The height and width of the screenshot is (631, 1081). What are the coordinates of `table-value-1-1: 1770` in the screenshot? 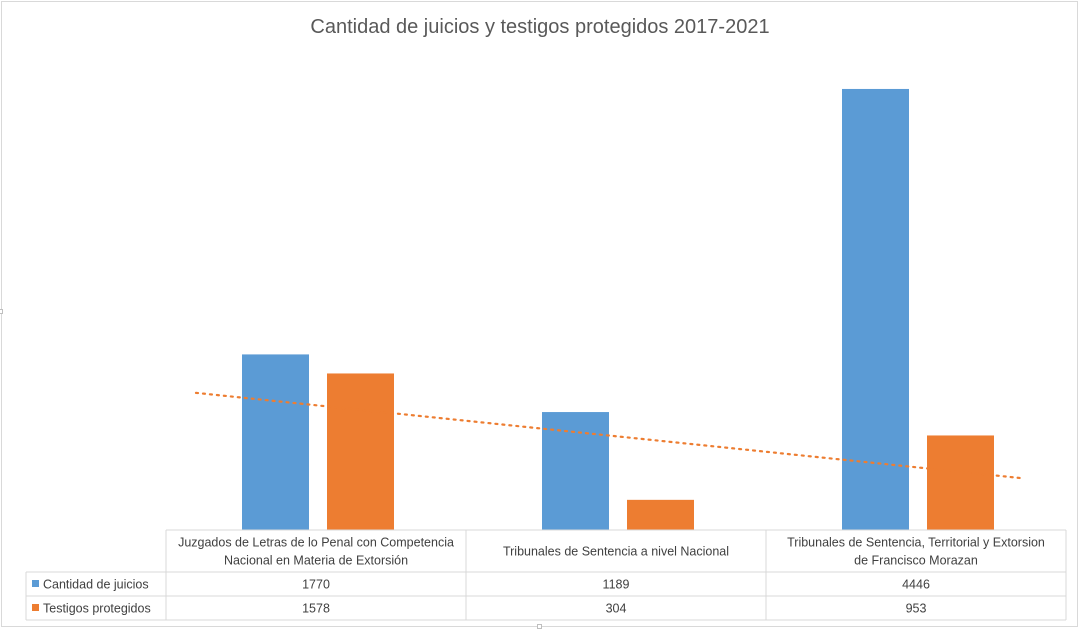 It's located at (316, 585).